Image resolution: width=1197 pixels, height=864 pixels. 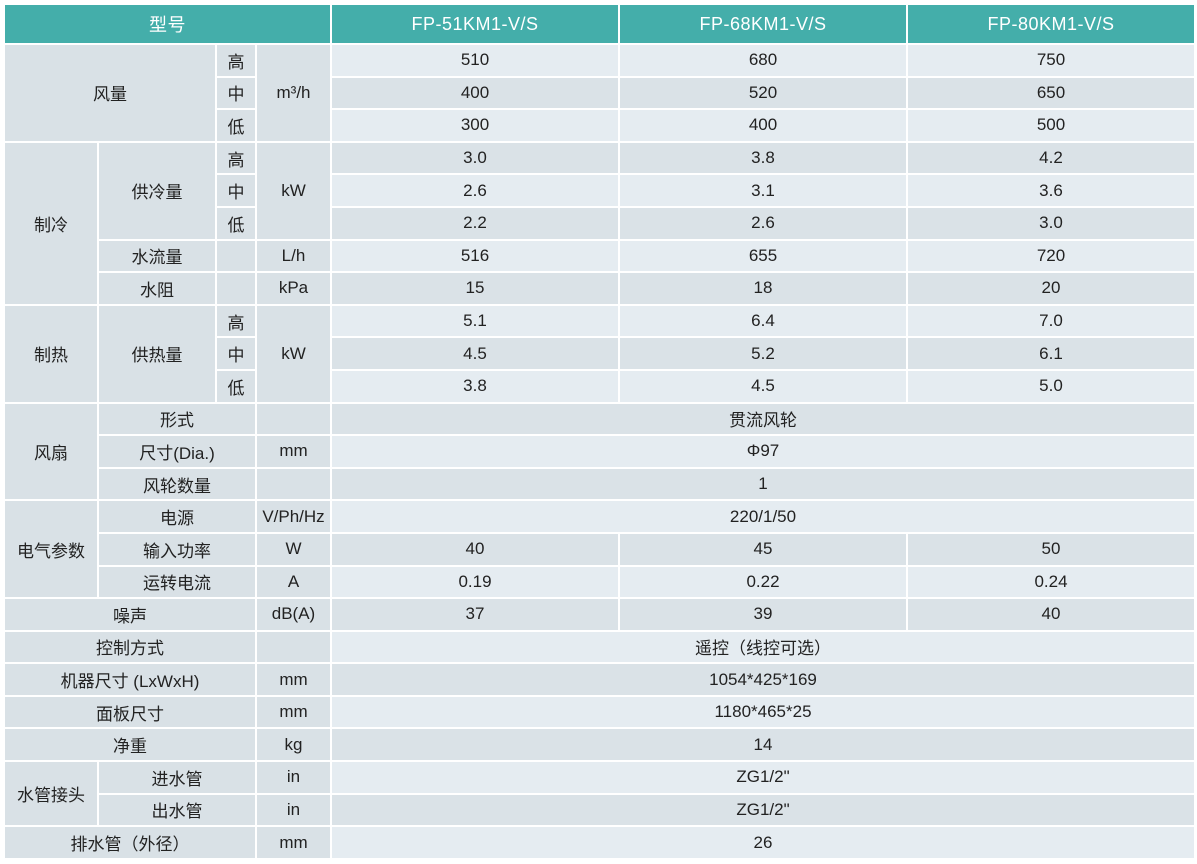 I want to click on value-cell: 516, so click(x=475, y=256).